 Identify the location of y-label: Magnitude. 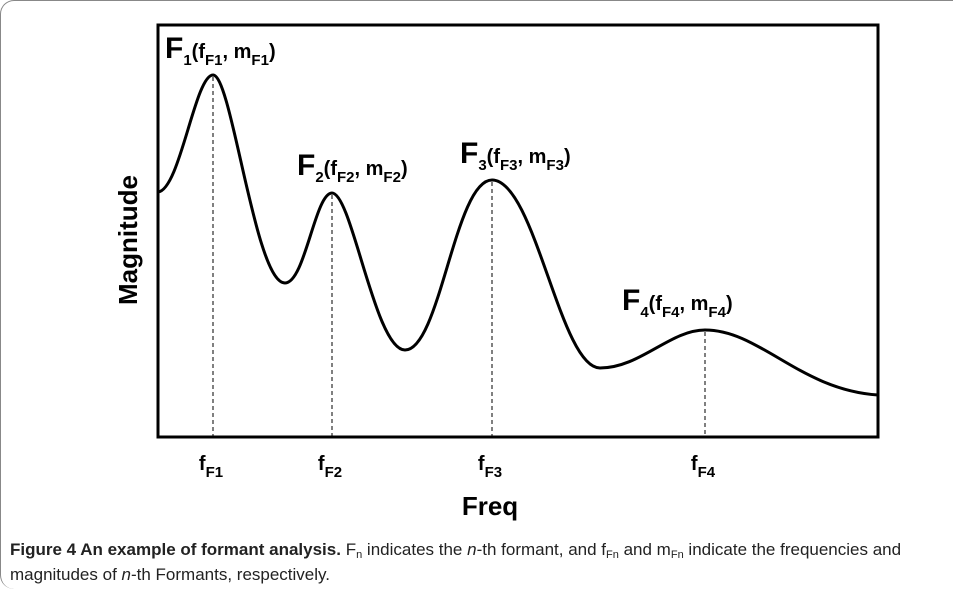
(128, 240).